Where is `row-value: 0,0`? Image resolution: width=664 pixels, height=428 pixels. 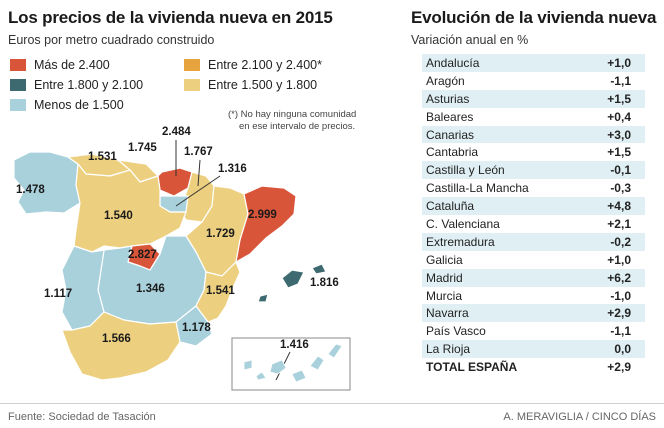 row-value: 0,0 is located at coordinates (608, 349).